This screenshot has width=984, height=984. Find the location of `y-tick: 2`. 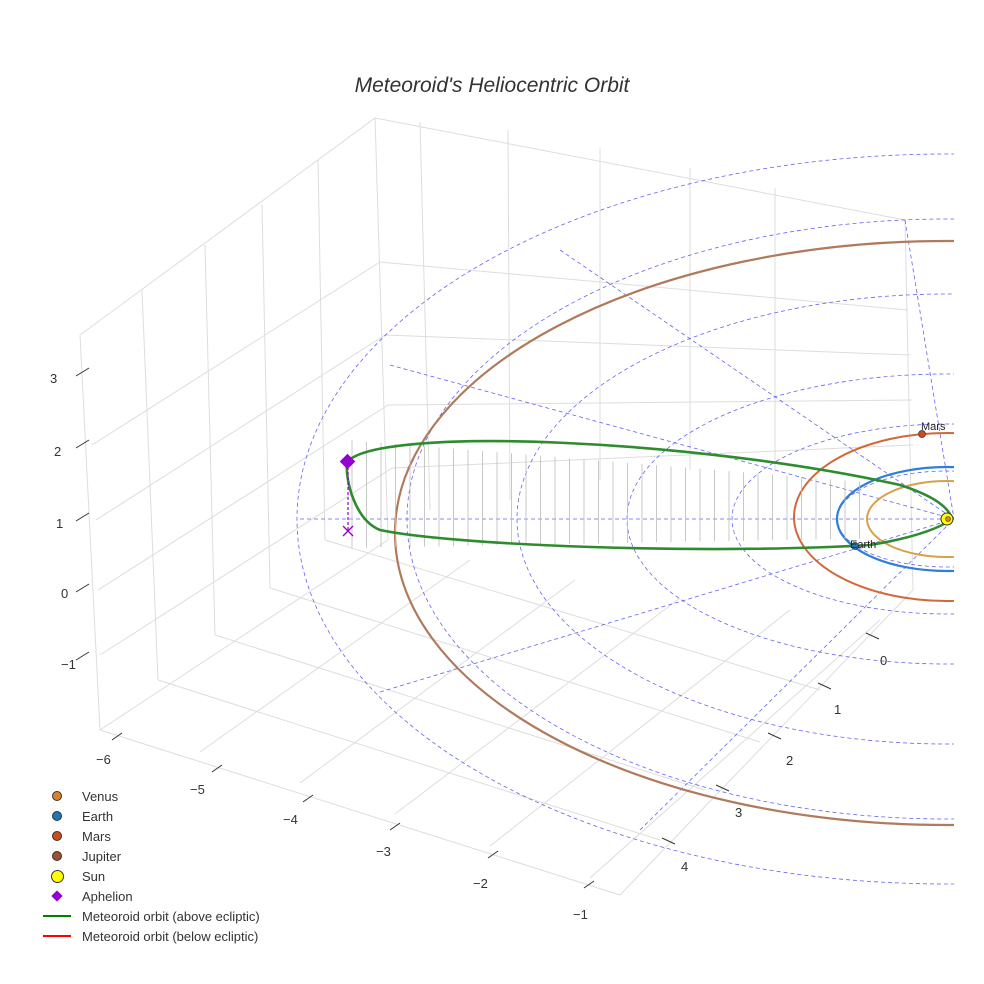

y-tick: 2 is located at coordinates (789, 760).